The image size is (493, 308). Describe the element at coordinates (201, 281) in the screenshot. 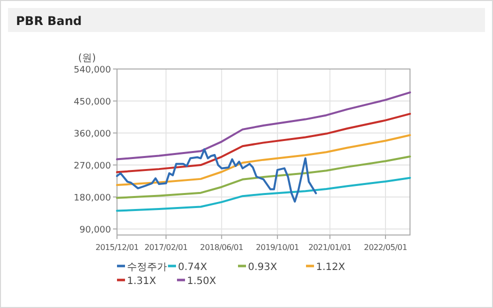

I see `legend-label: 1.50X` at that location.